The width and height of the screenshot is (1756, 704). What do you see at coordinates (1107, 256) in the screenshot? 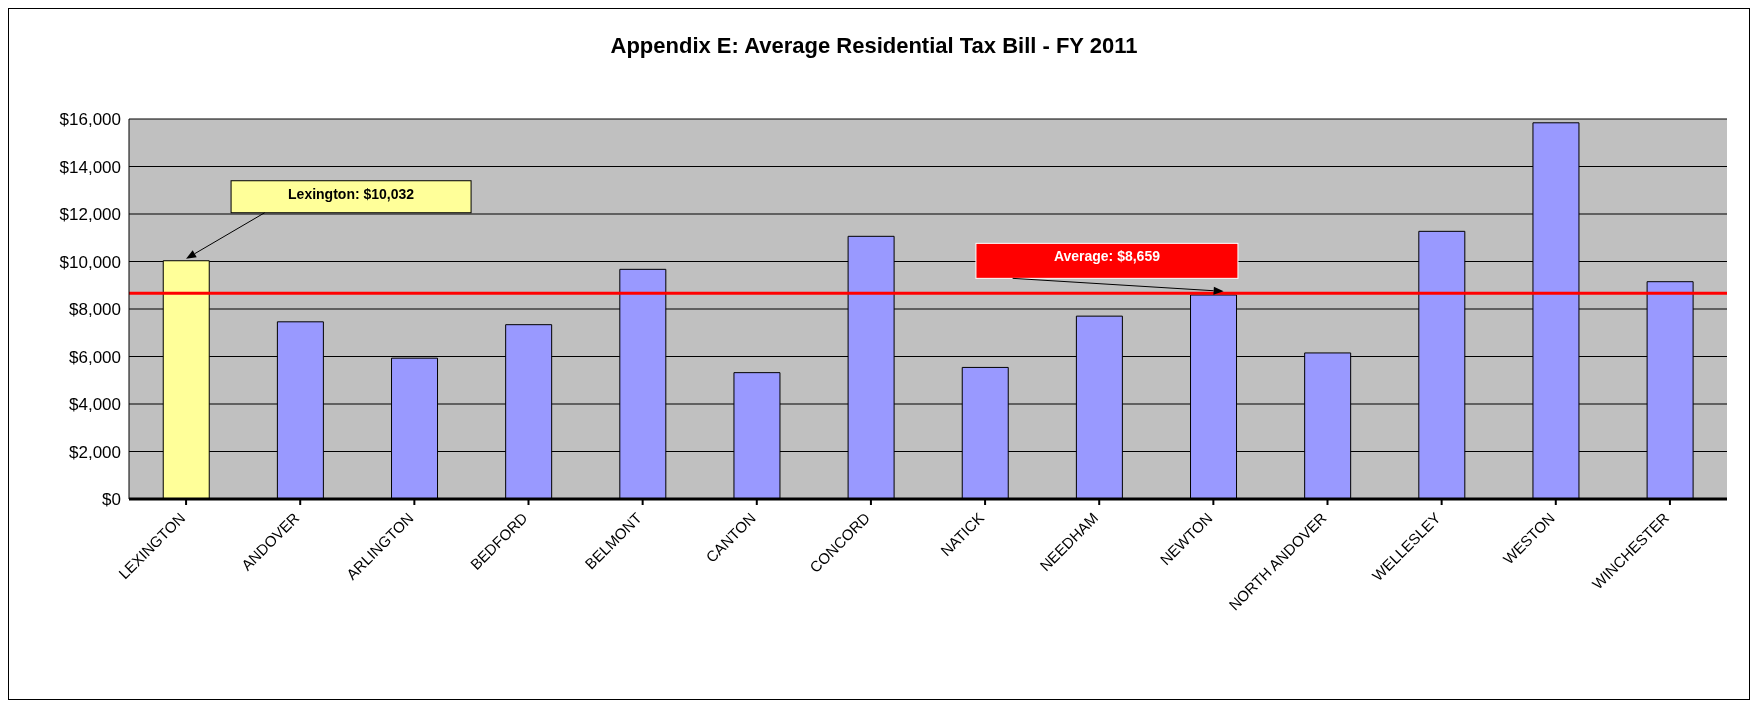
I see `ref-line-label: Average: $8,659` at bounding box center [1107, 256].